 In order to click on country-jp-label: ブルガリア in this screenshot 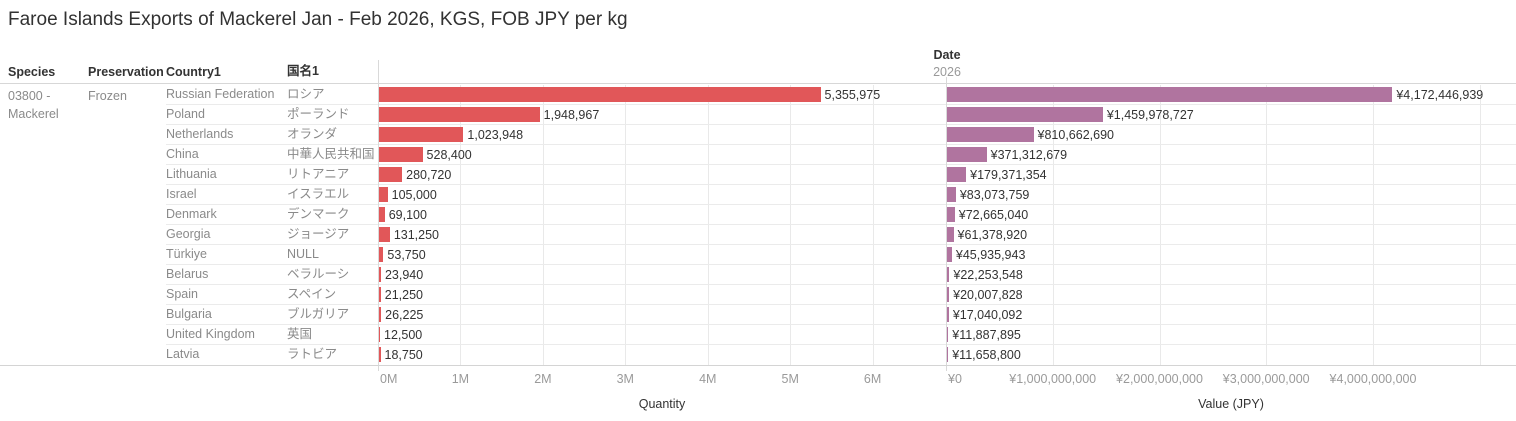, I will do `click(318, 314)`.